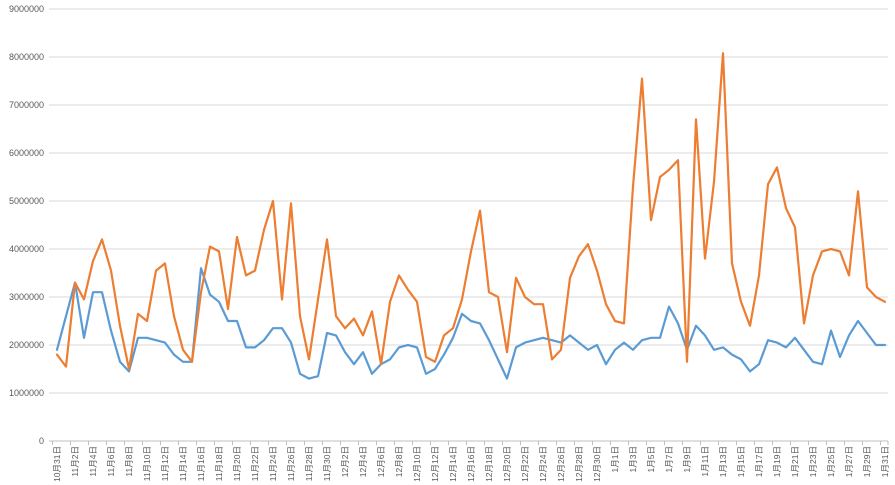 The height and width of the screenshot is (485, 895). I want to click on y-axis-label: 6000000, so click(26, 153).